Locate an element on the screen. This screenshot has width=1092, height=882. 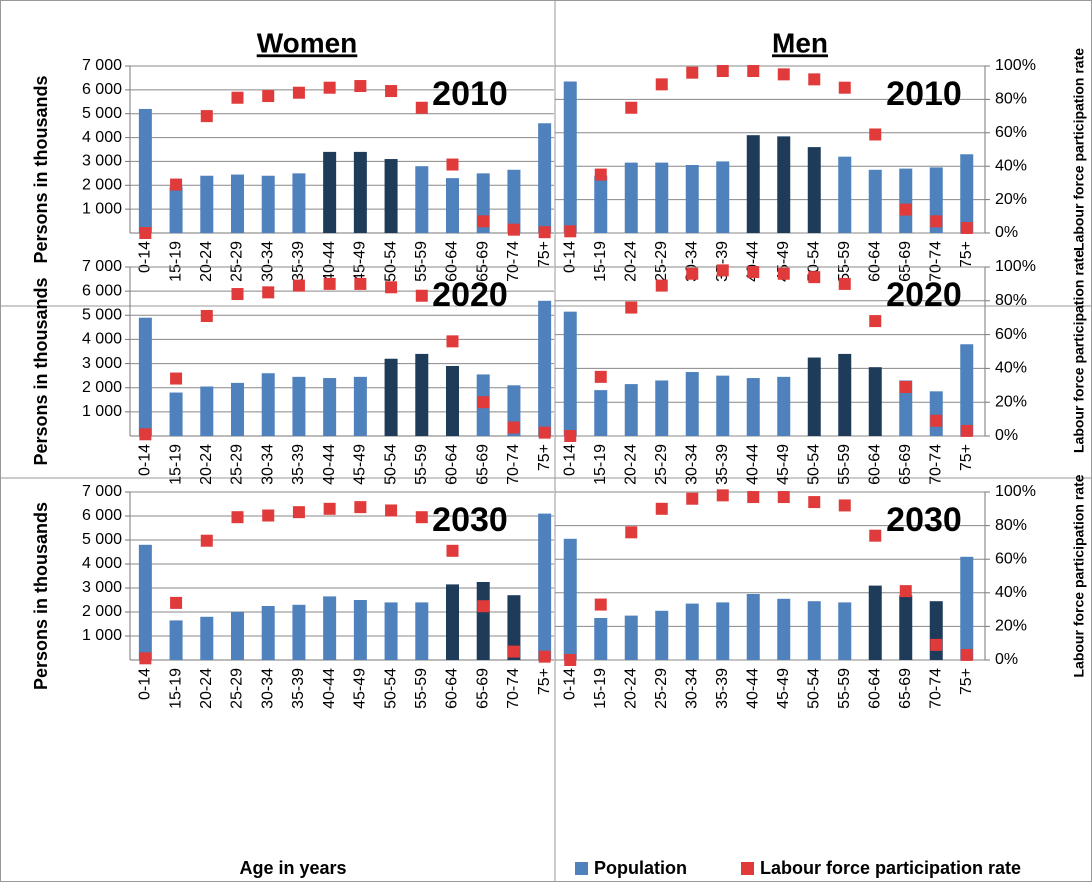
panel-title: Women is located at coordinates (307, 42).